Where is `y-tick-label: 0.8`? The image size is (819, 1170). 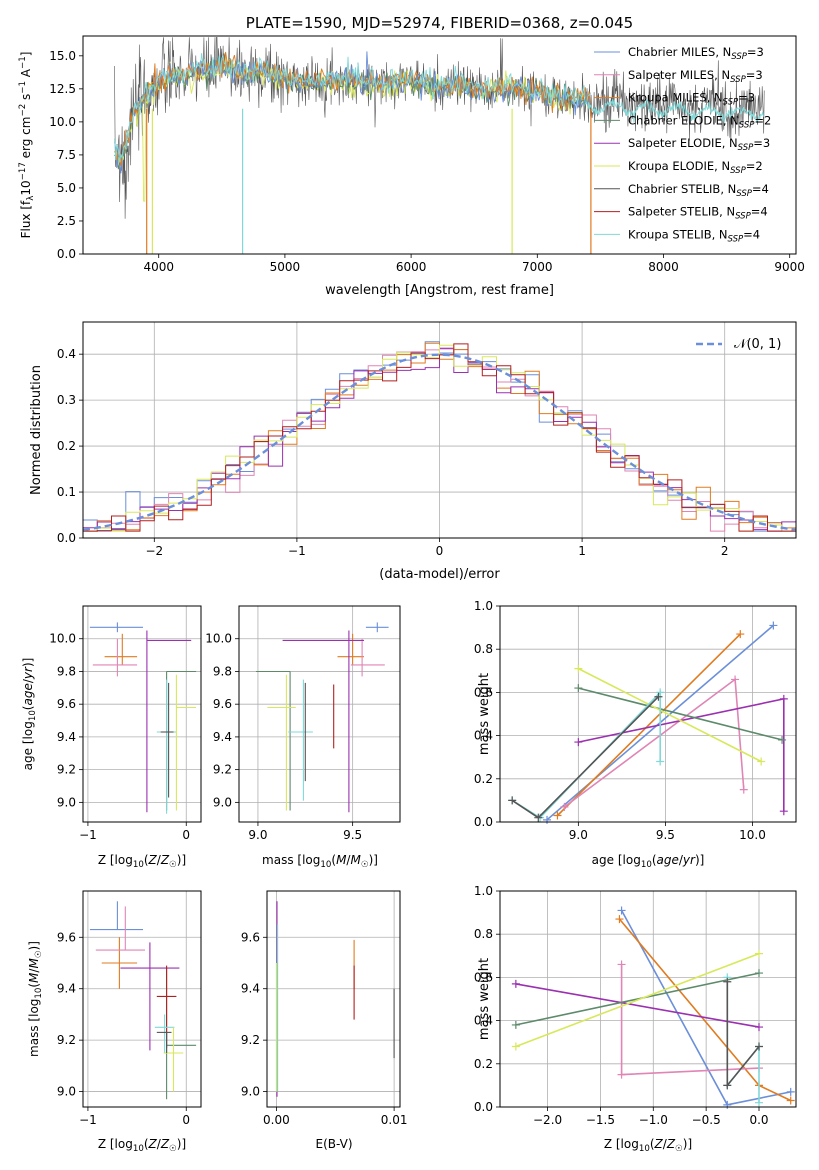 y-tick-label: 0.8 is located at coordinates (483, 934).